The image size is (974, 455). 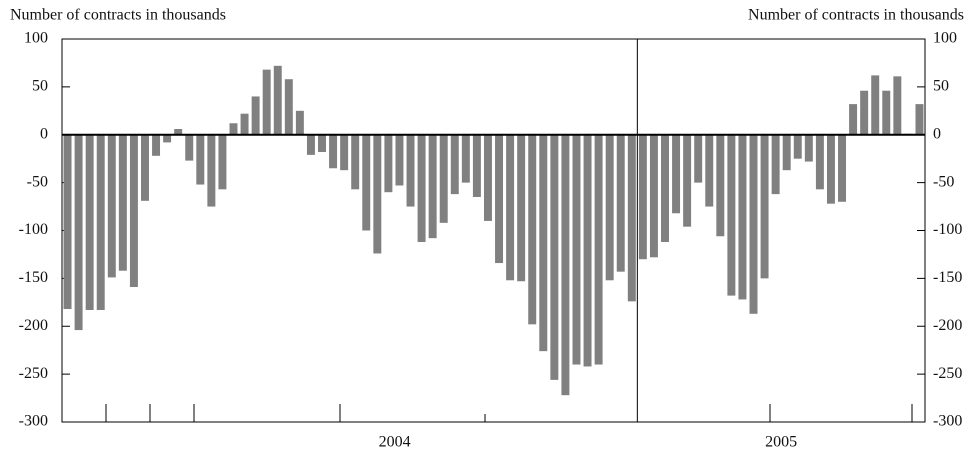 I want to click on y-tick-label: 0, so click(x=44, y=133).